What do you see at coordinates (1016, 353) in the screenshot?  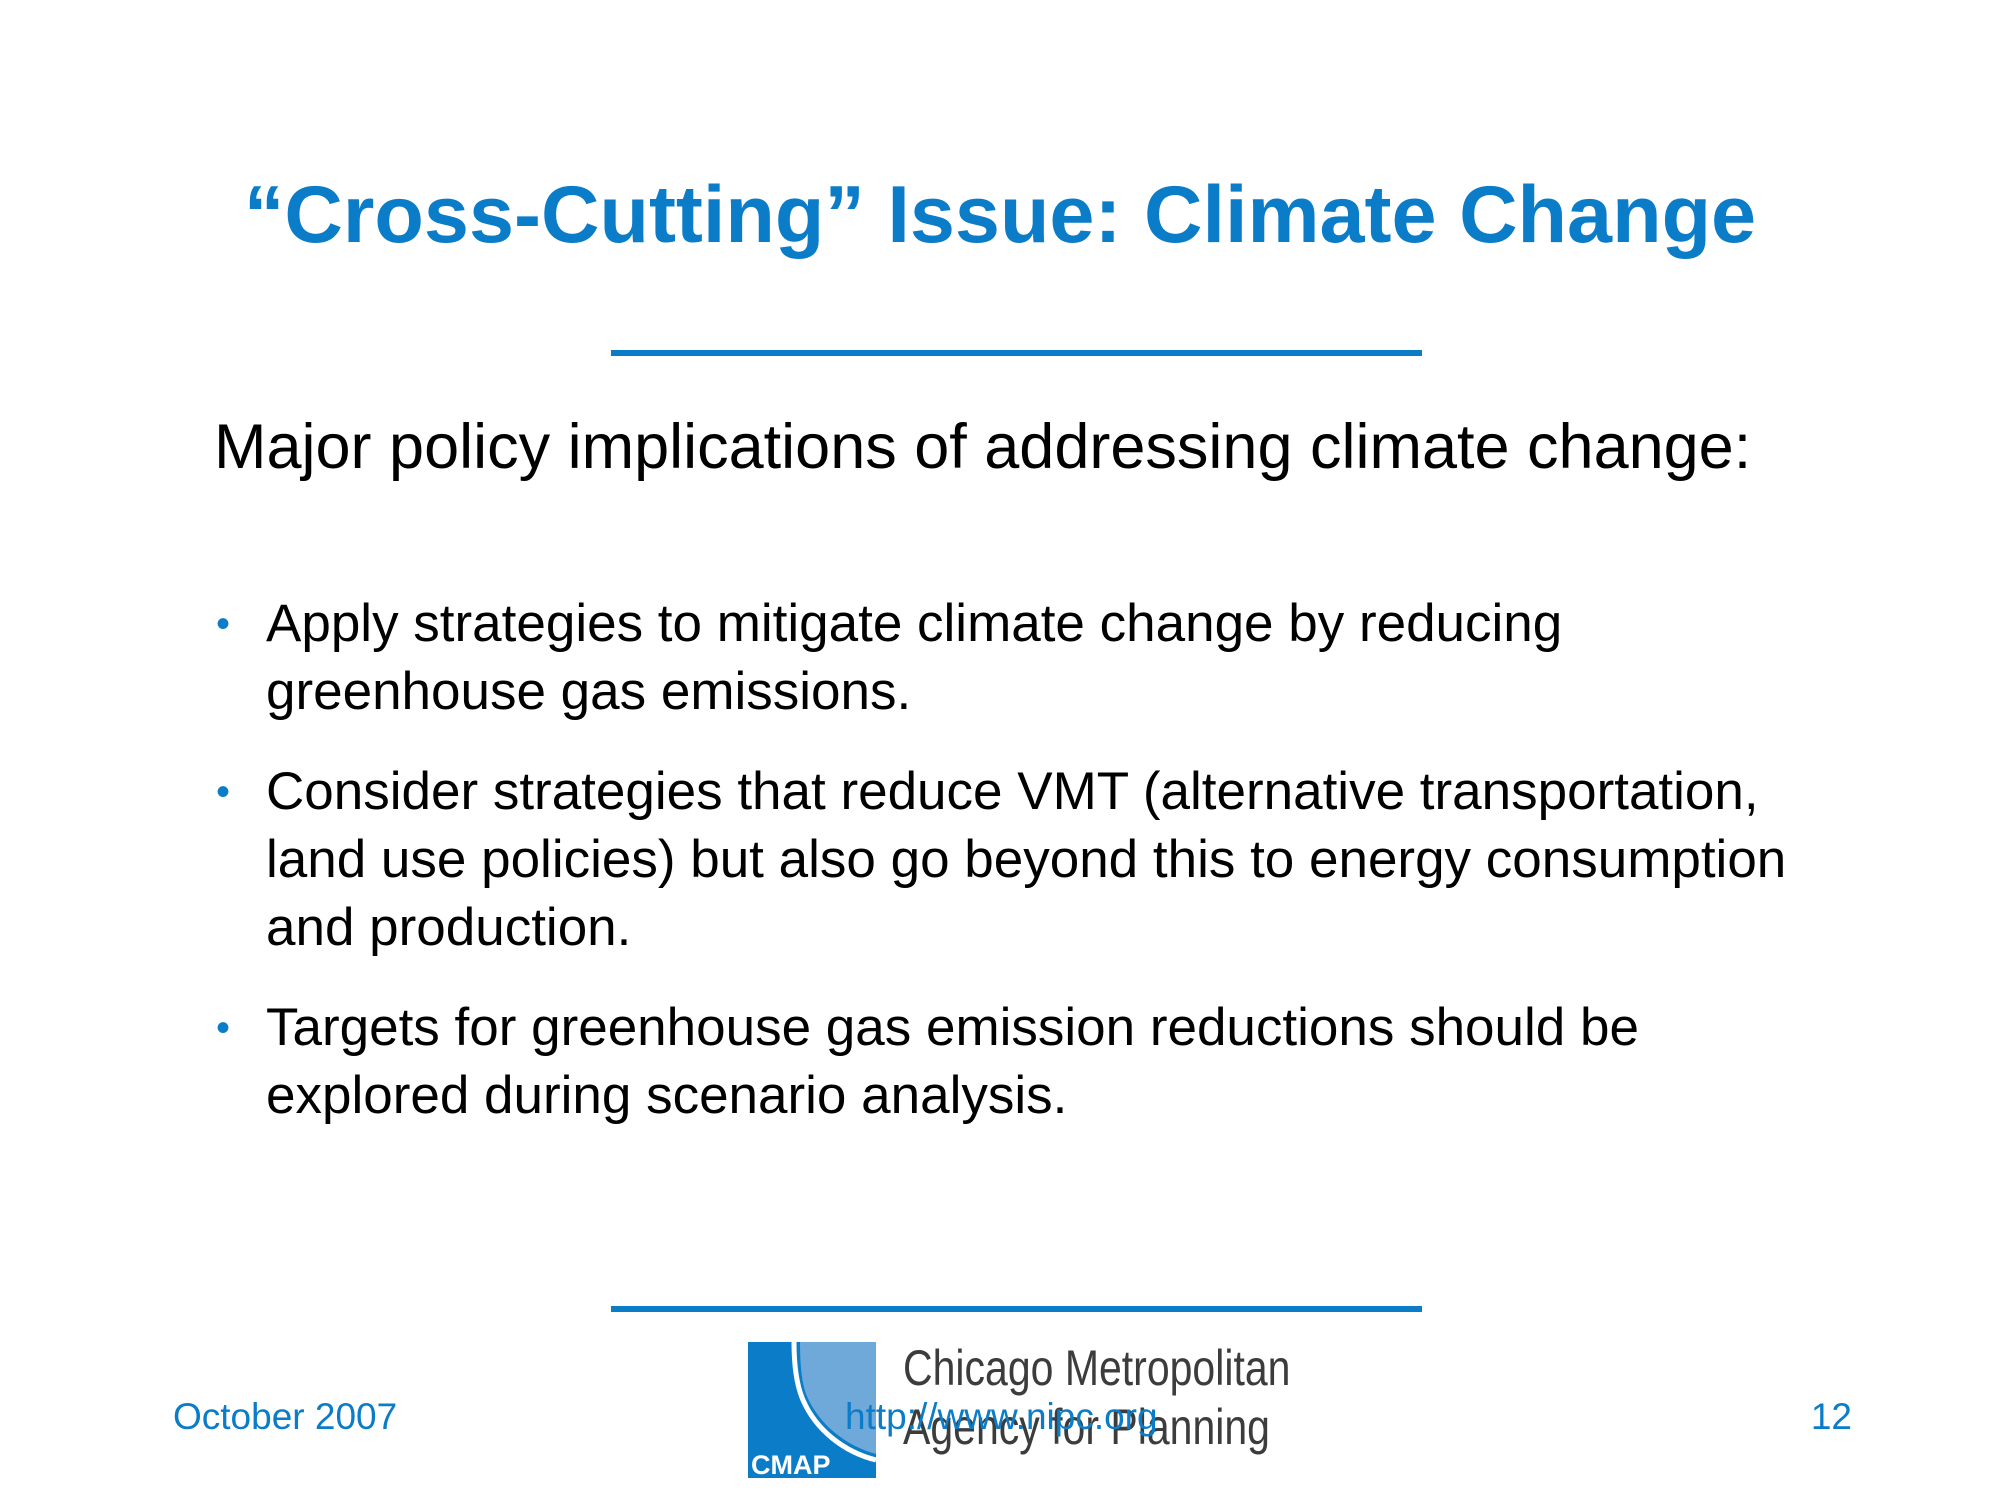 I see `title-divider` at bounding box center [1016, 353].